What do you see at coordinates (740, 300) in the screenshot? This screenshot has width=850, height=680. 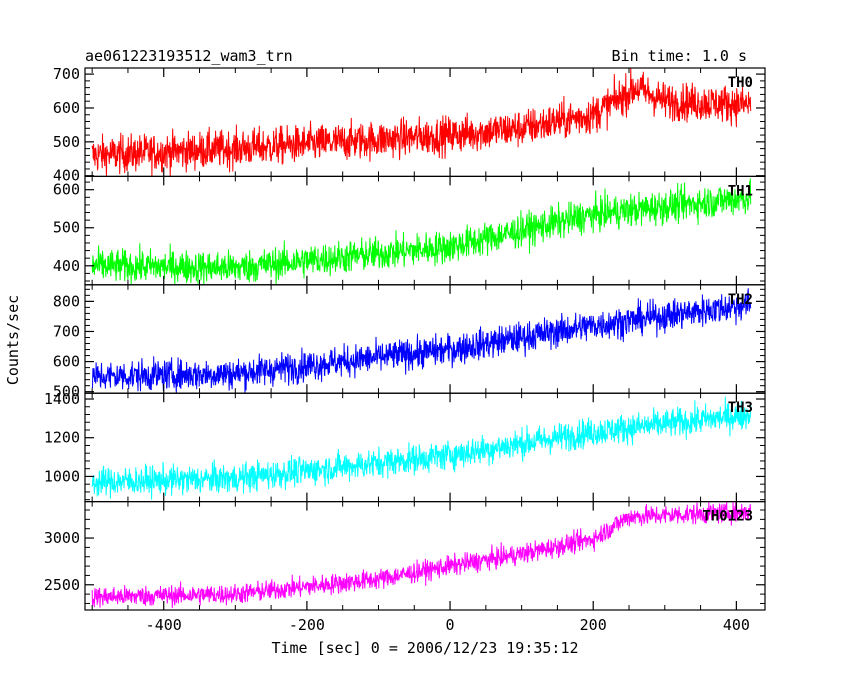 I see `panel-label-th2: TH2` at bounding box center [740, 300].